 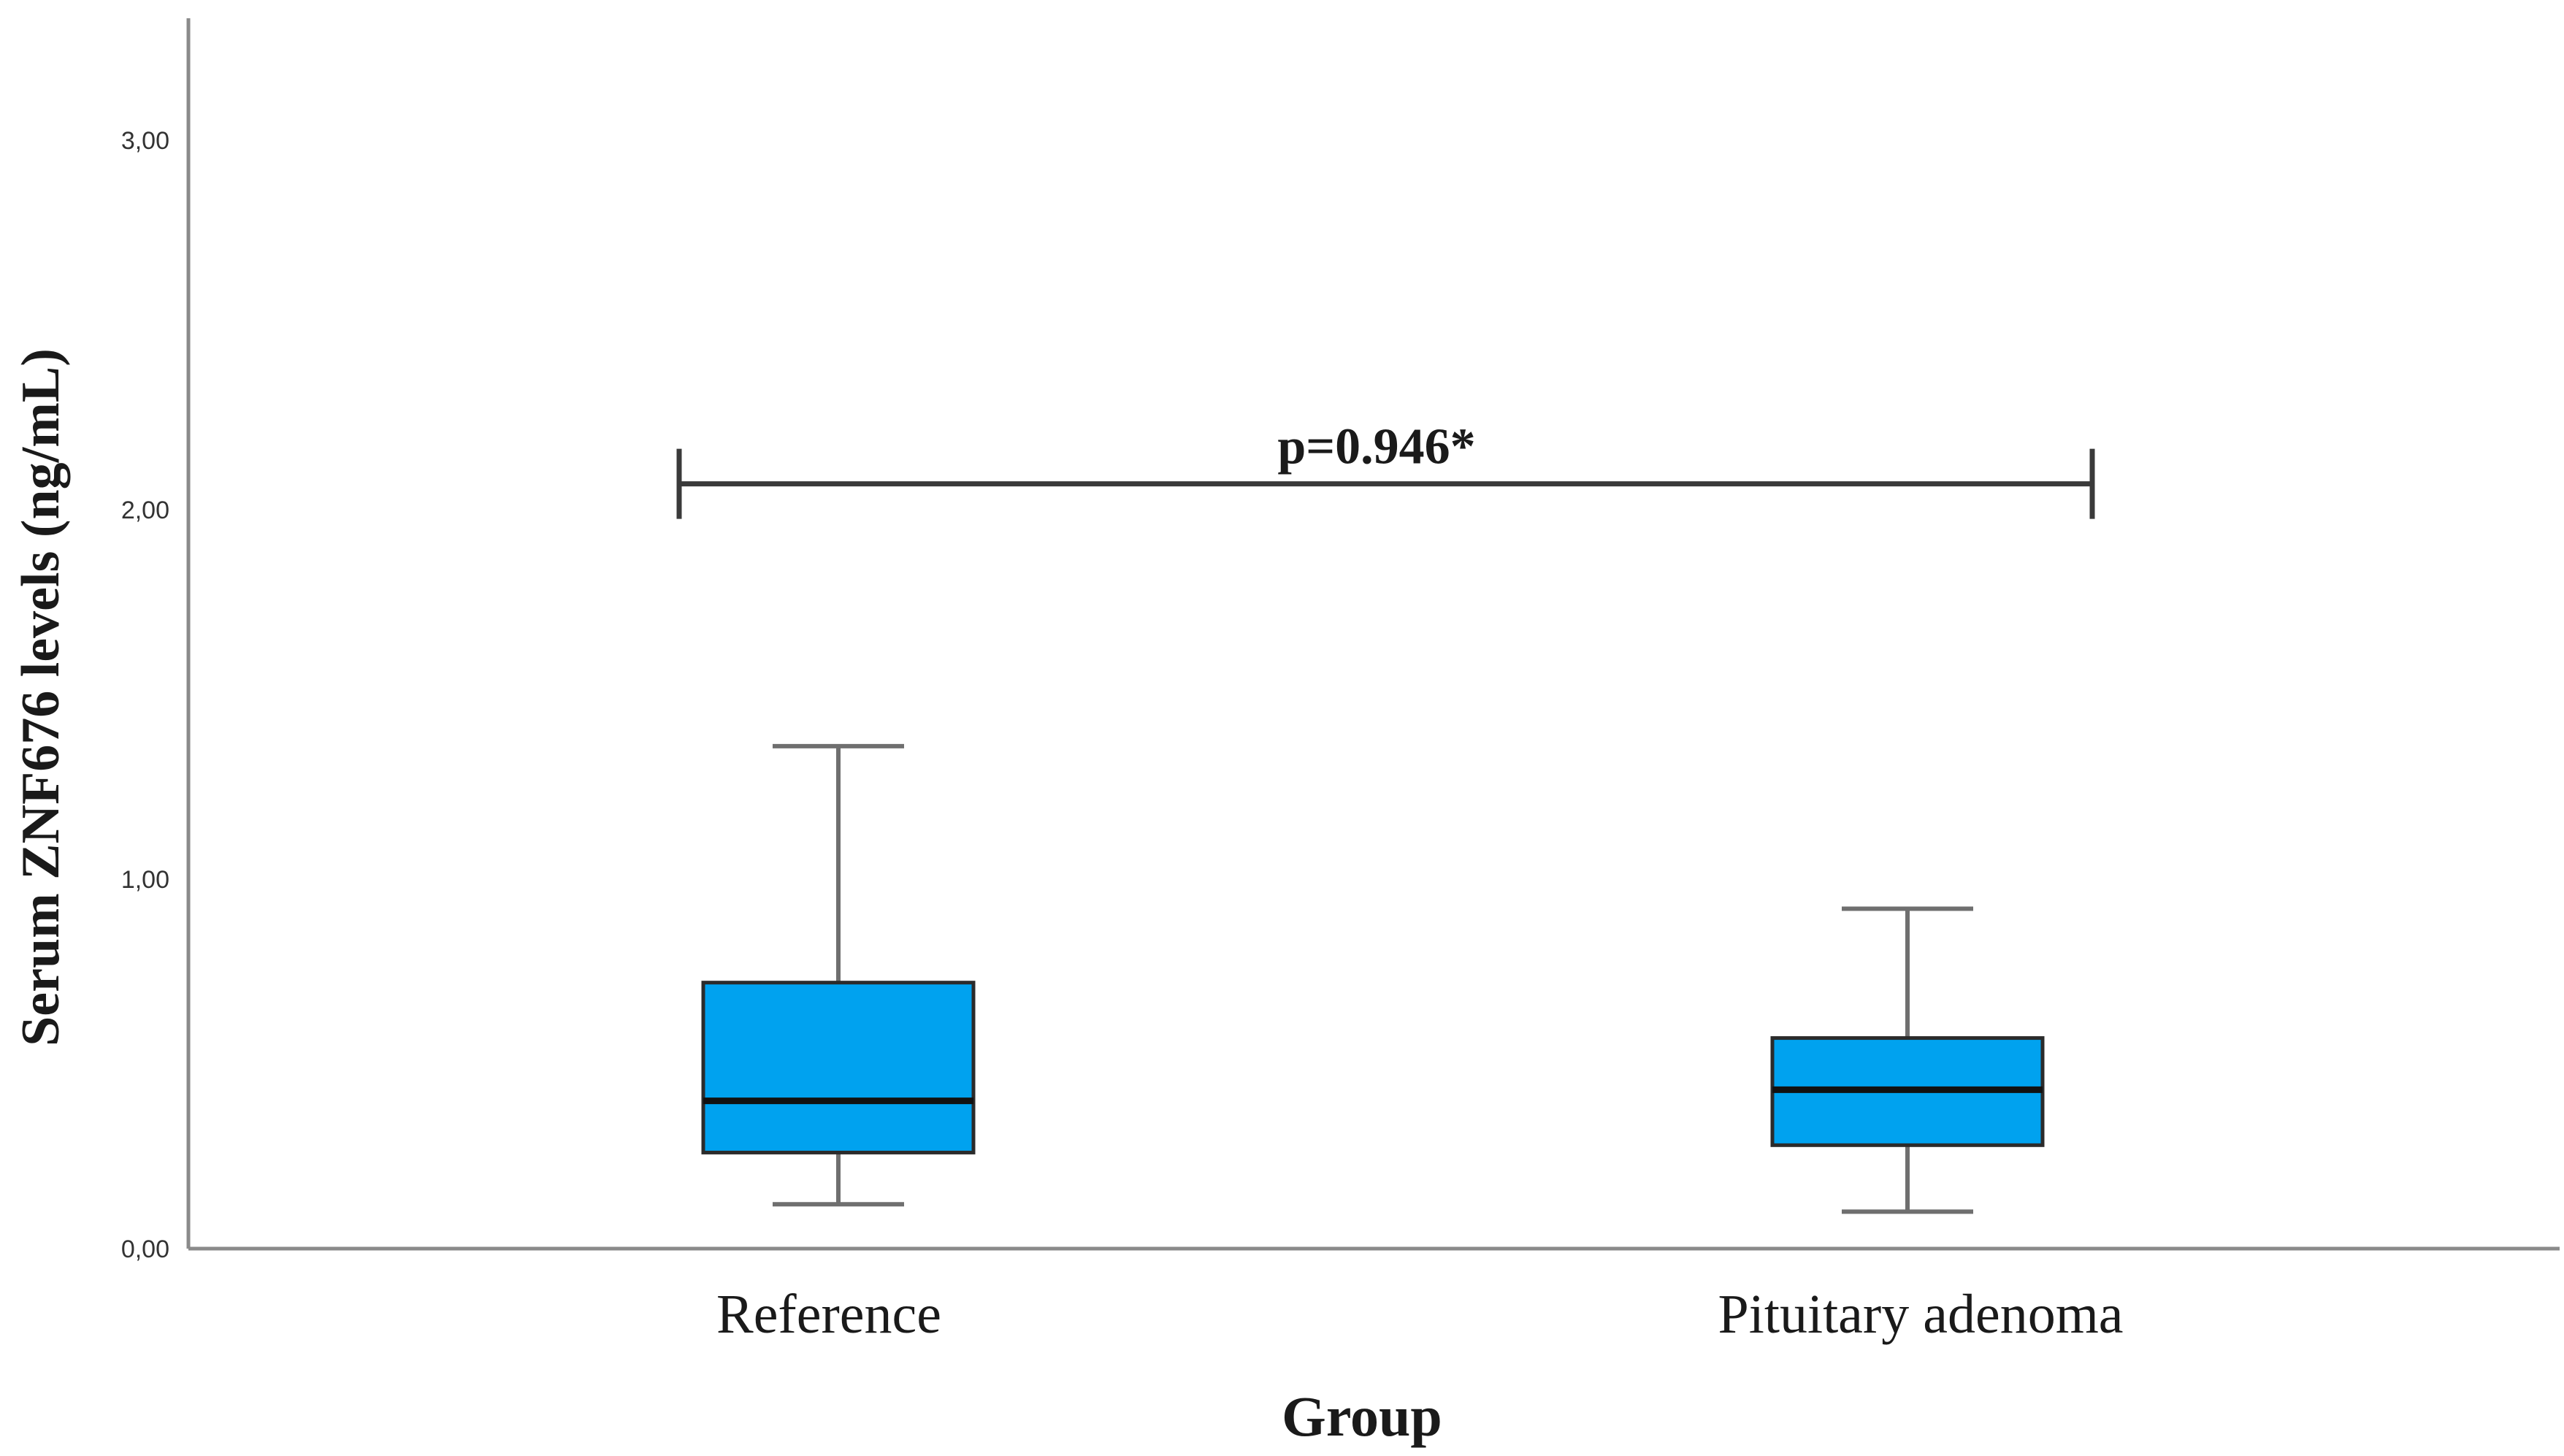 What do you see at coordinates (145, 1249) in the screenshot?
I see `y-tick-label: 0,00` at bounding box center [145, 1249].